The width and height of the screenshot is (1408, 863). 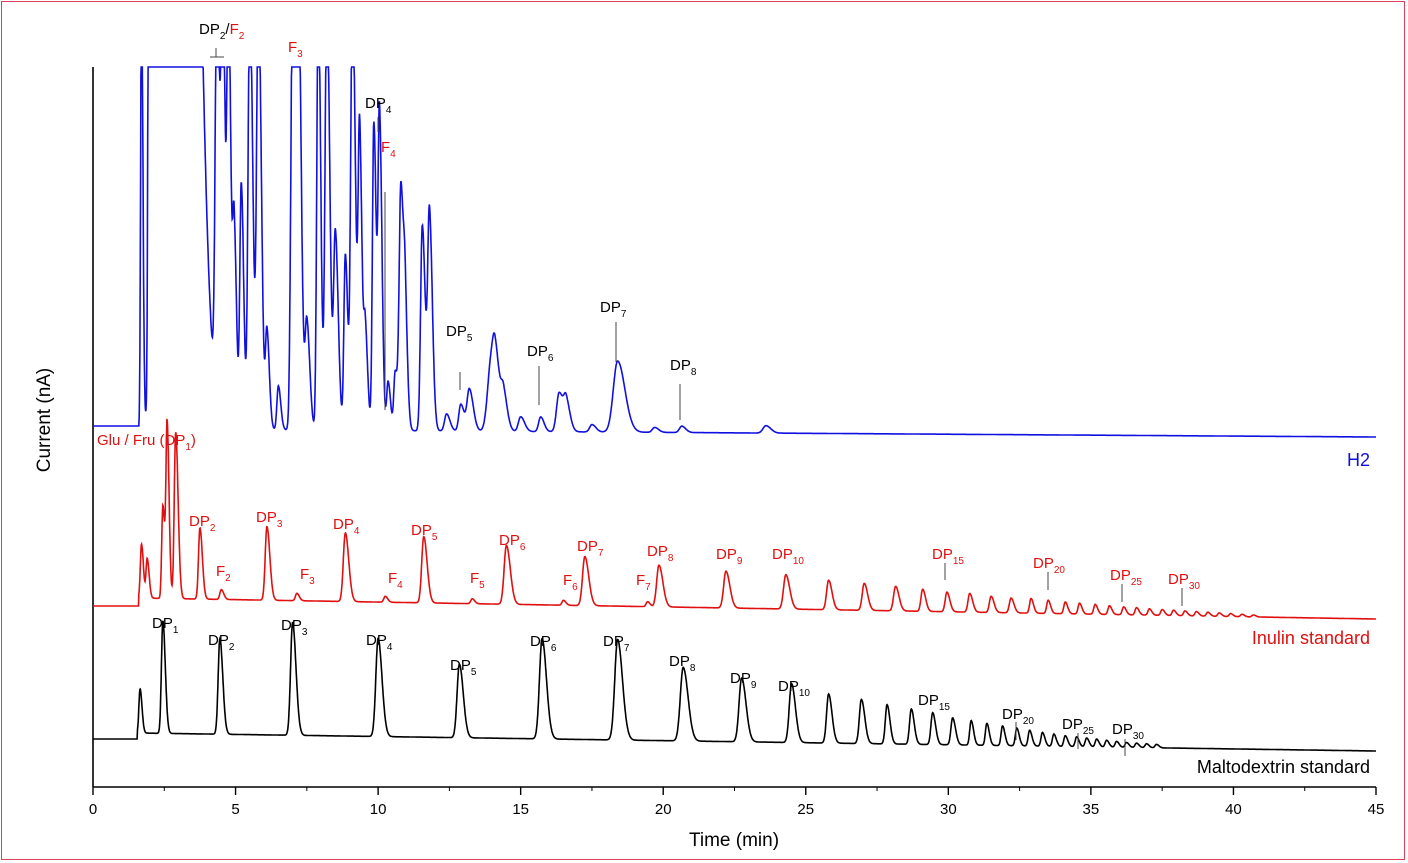 What do you see at coordinates (448, 199) in the screenshot?
I see `h2-annotations: DP2/F2 F3 DP4 F4 DP5 DP6 DP7 DP8` at bounding box center [448, 199].